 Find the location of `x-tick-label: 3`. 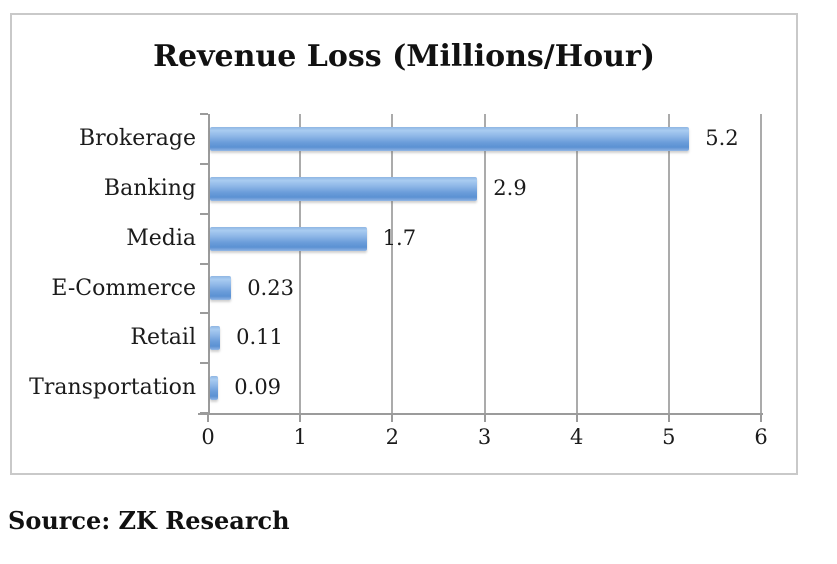

x-tick-label: 3 is located at coordinates (484, 437).